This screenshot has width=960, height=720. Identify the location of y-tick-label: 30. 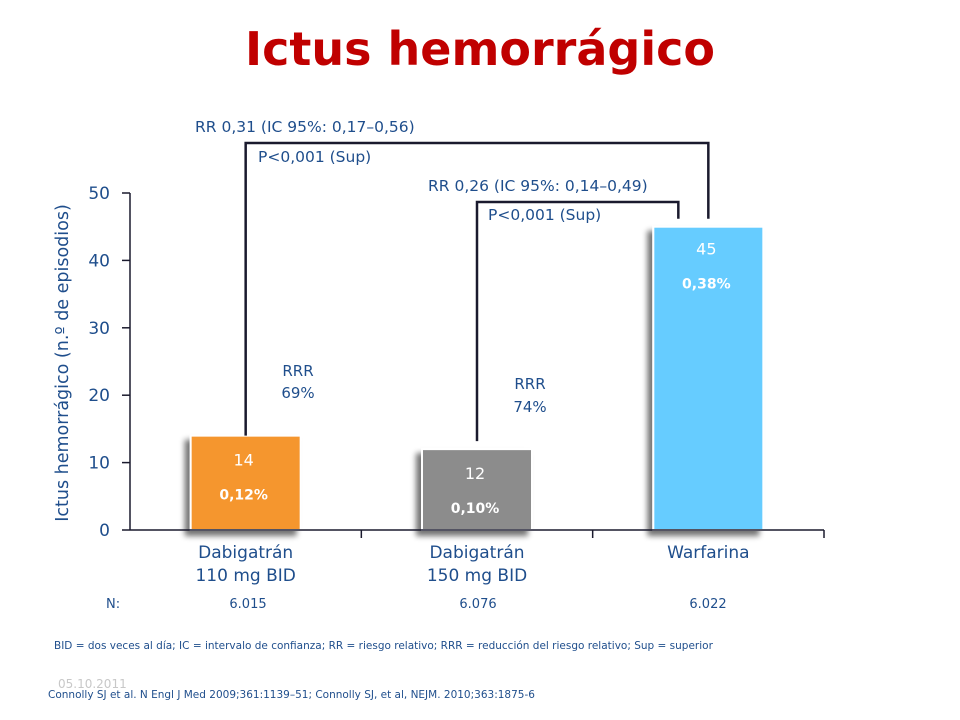
(99, 329).